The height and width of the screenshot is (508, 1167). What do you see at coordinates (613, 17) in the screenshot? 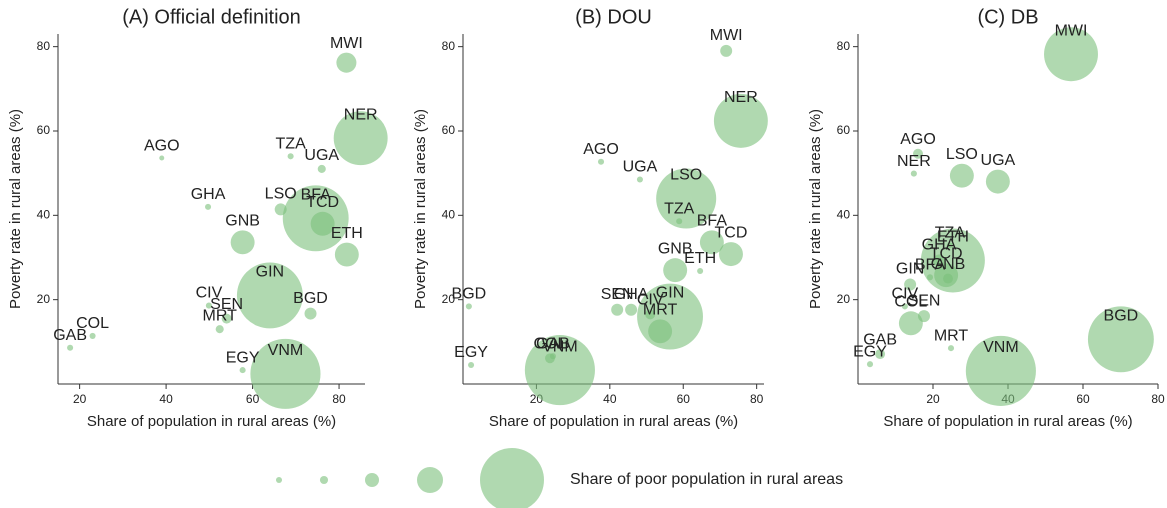
I see `chart-title: (B) DOU` at bounding box center [613, 17].